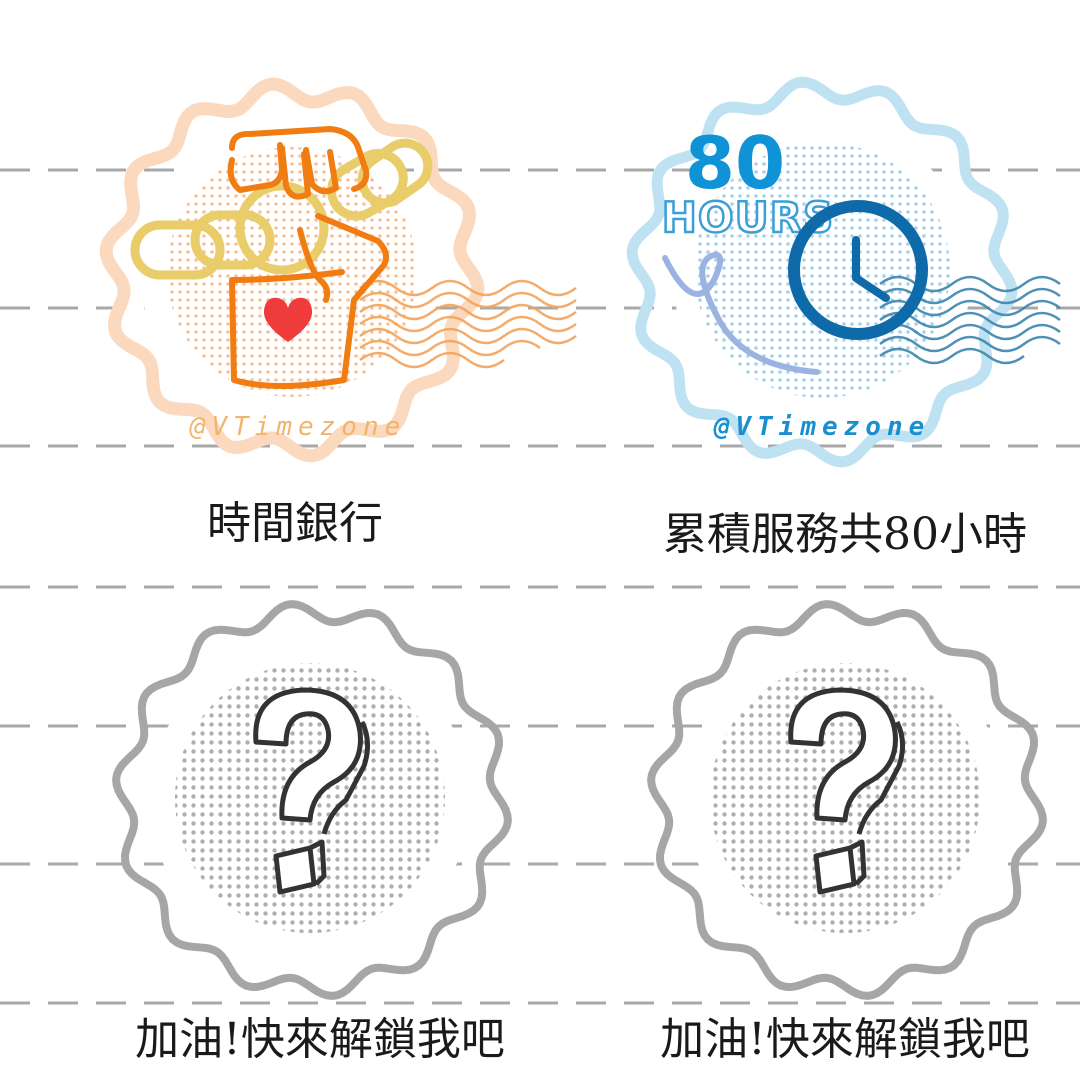 The image size is (1080, 1080). Describe the element at coordinates (845, 534) in the screenshot. I see `badge-label-80-hours: 累積服務共80小時` at that location.